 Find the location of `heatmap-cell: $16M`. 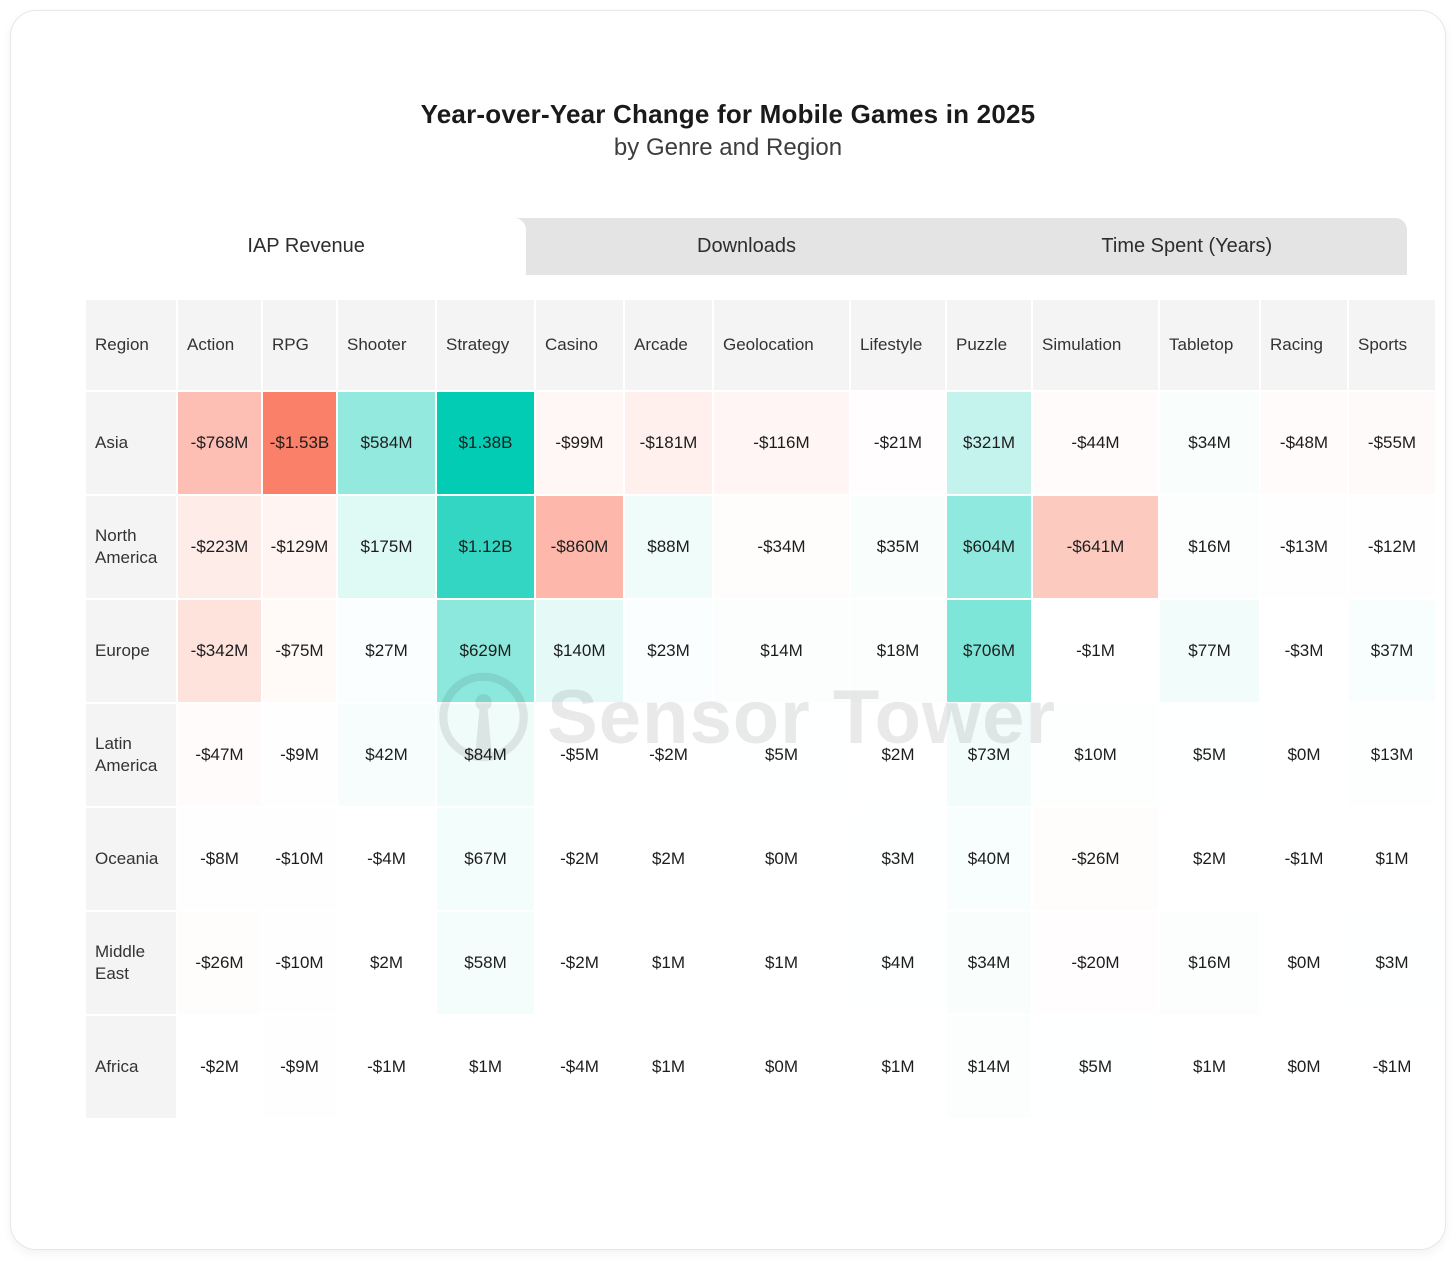

heatmap-cell: $16M is located at coordinates (1209, 547).